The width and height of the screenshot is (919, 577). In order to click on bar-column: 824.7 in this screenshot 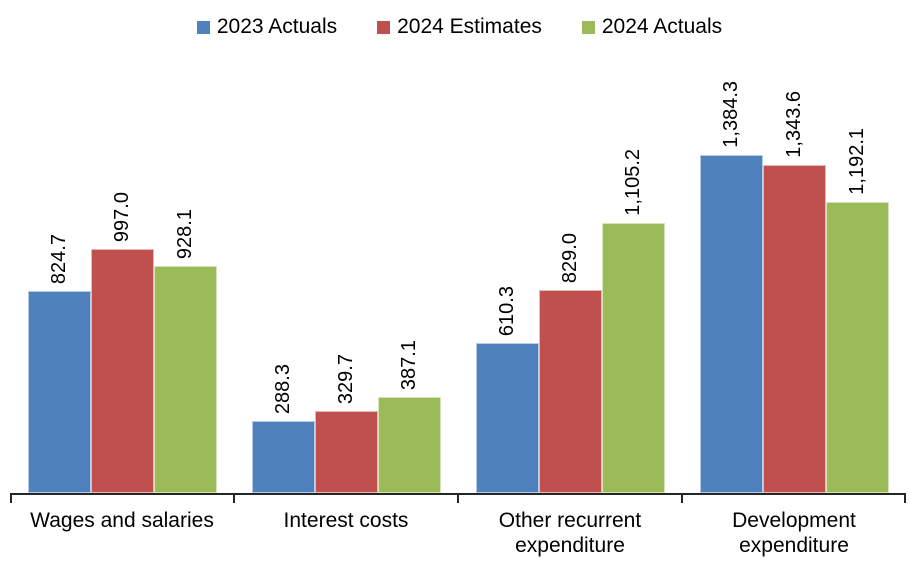, I will do `click(59, 363)`.